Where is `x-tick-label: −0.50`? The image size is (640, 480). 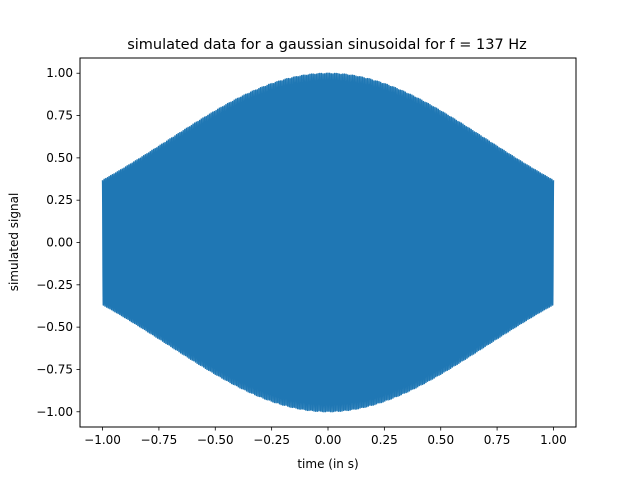
x-tick-label: −0.50 is located at coordinates (215, 440).